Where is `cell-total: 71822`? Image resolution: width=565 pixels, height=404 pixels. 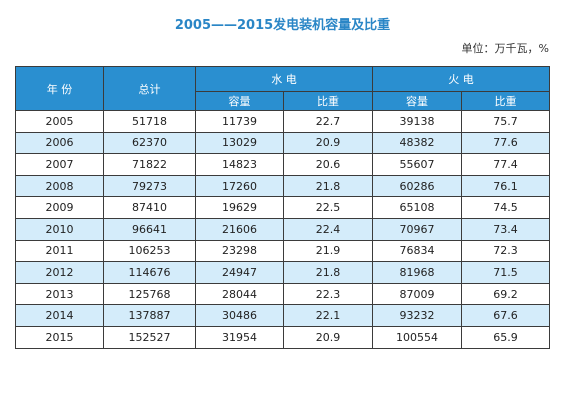
cell-total: 71822 is located at coordinates (149, 164).